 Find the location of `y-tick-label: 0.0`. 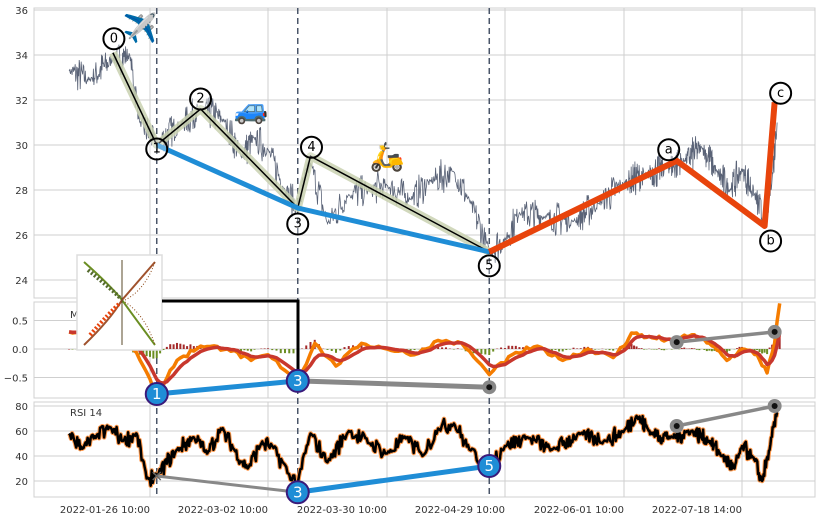

y-tick-label: 0.0 is located at coordinates (20, 350).